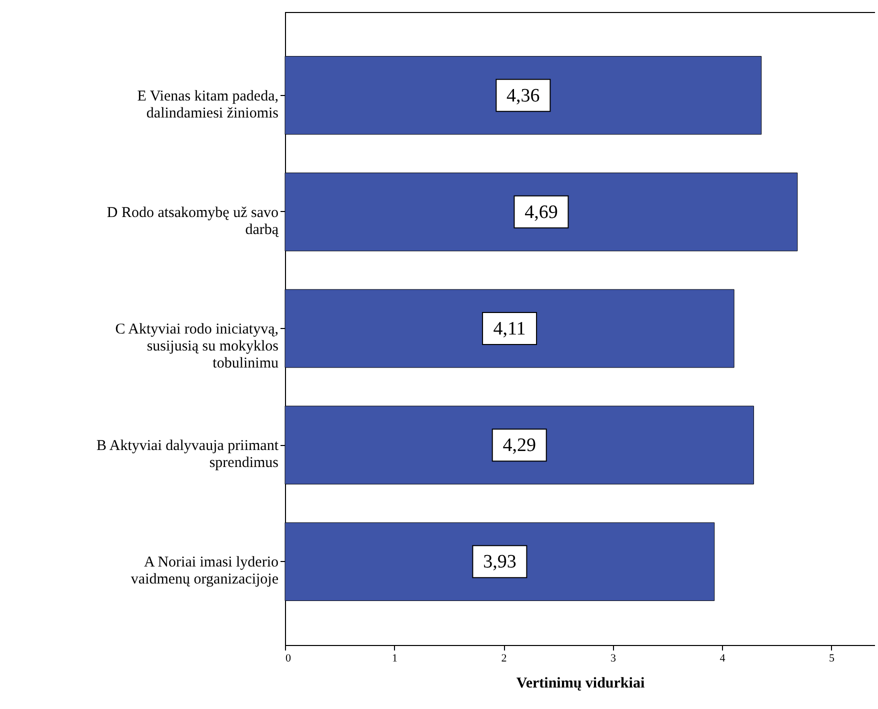 This screenshot has height=709, width=878. What do you see at coordinates (395, 658) in the screenshot?
I see `x-tick-label: 1` at bounding box center [395, 658].